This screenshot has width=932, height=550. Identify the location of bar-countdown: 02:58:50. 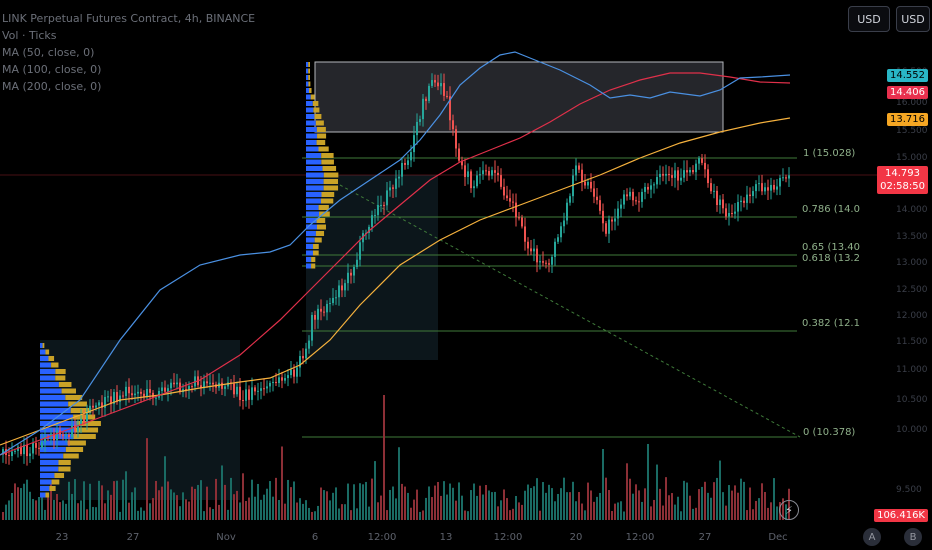
(902, 186).